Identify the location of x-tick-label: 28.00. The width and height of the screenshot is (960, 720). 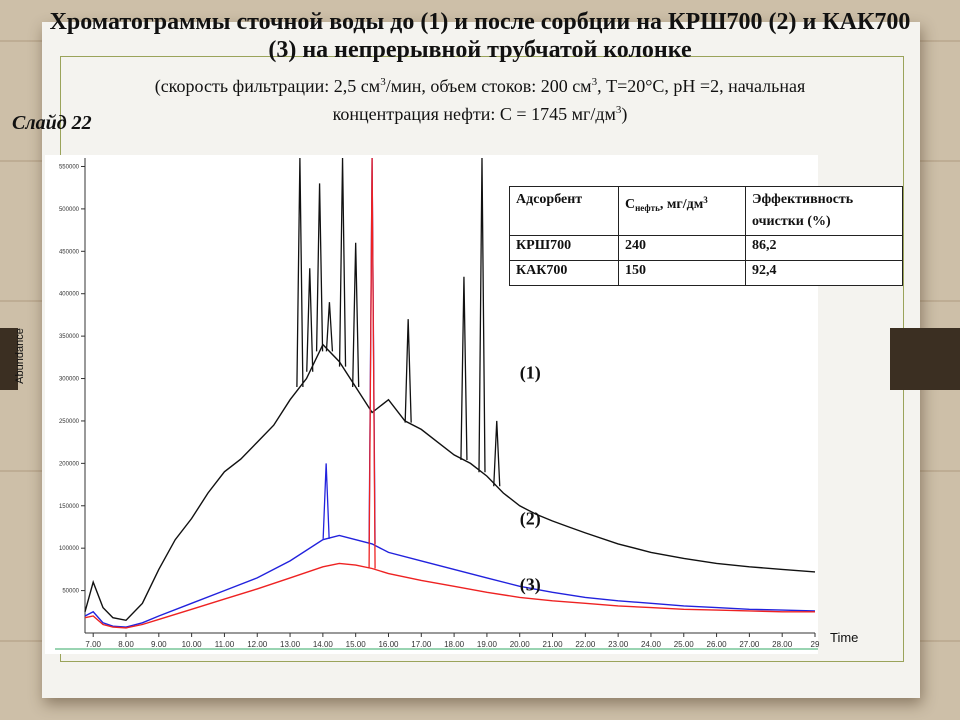
(782, 644).